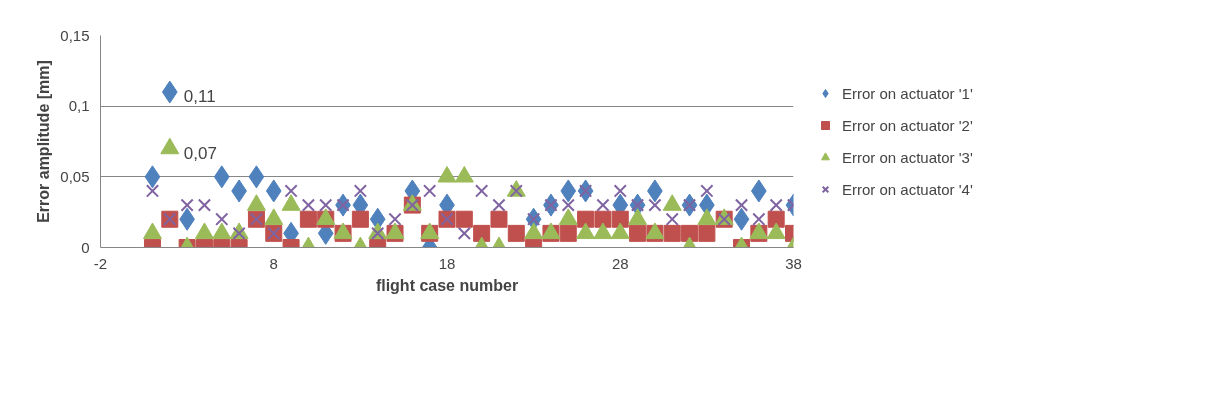 The width and height of the screenshot is (1217, 395). I want to click on y-tick-label: 0,05, so click(75, 176).